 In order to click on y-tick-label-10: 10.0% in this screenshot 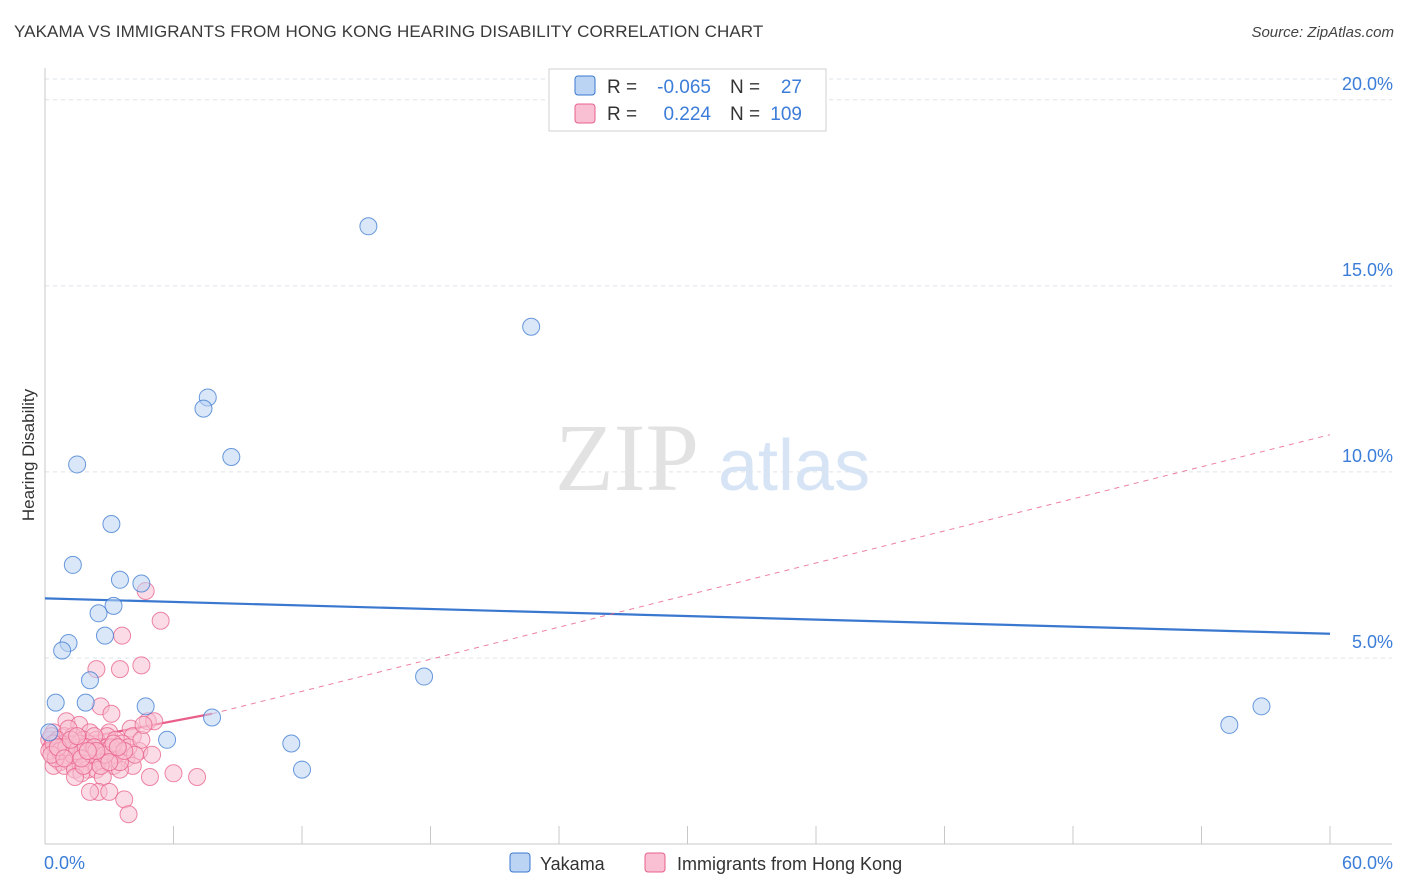, I will do `click(1367, 456)`.